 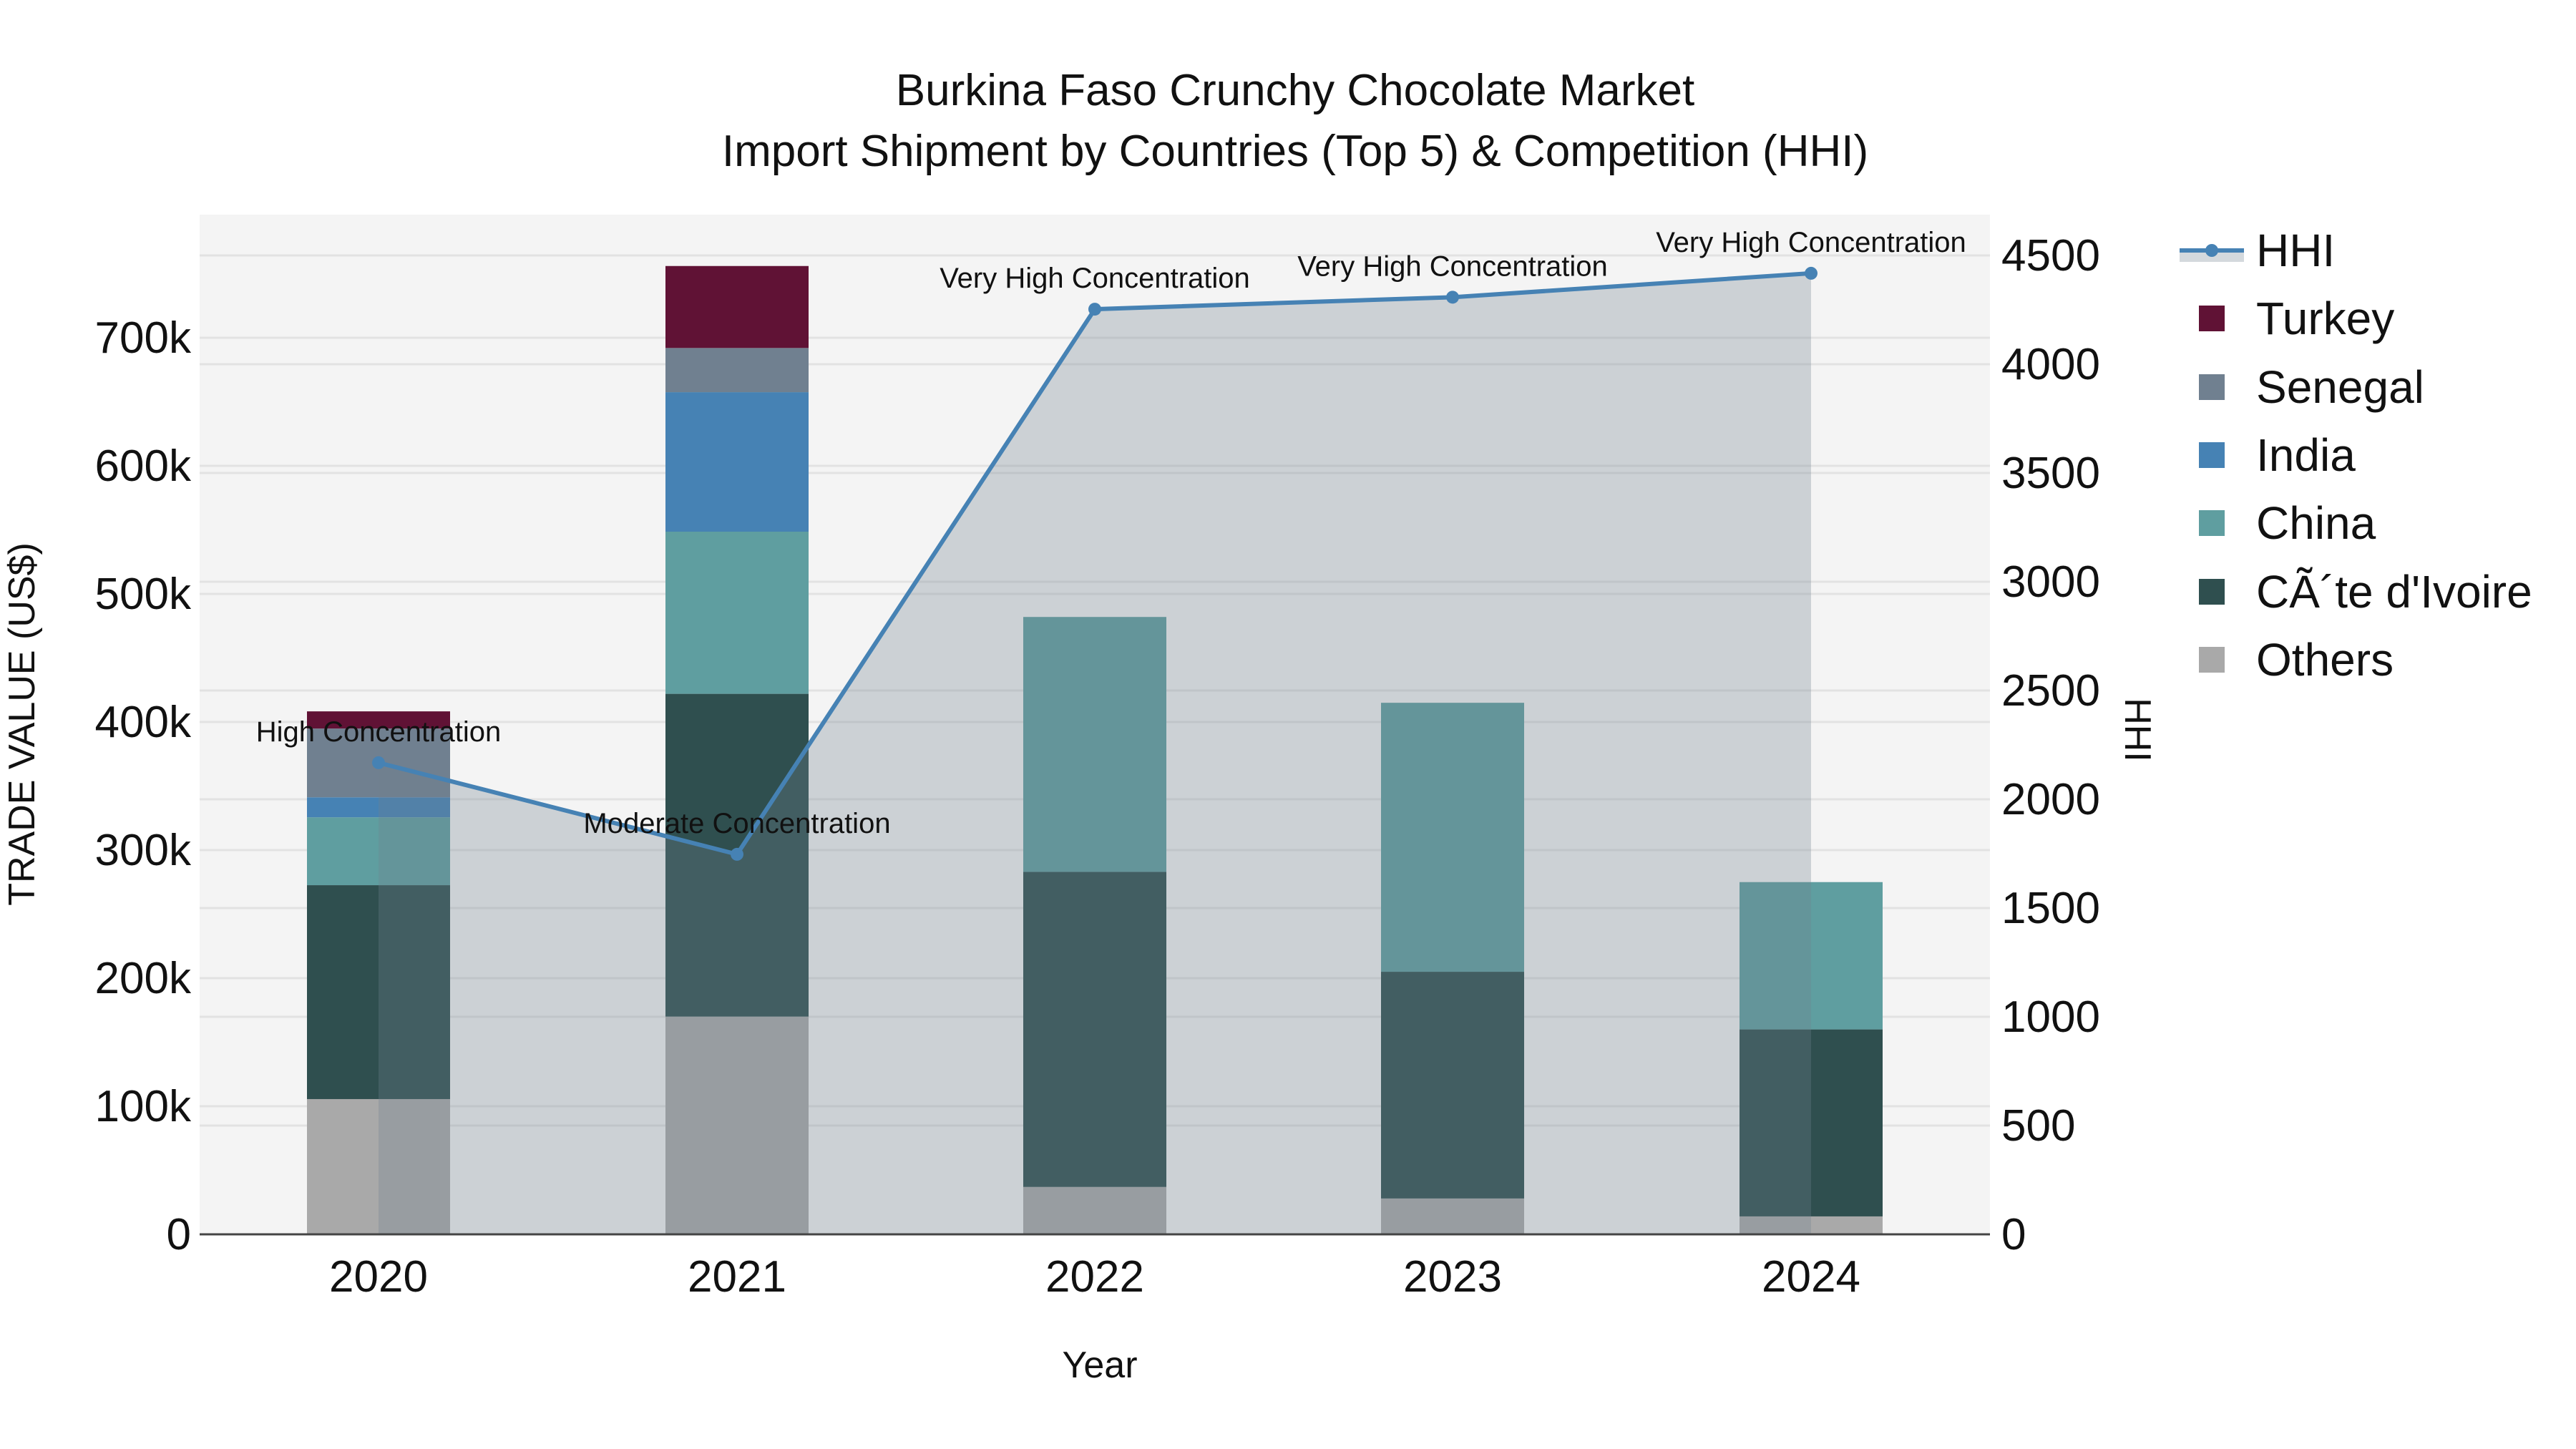 I want to click on x-axis-ticks: 2020 2021 2022 2023 2024, so click(x=1094, y=1277).